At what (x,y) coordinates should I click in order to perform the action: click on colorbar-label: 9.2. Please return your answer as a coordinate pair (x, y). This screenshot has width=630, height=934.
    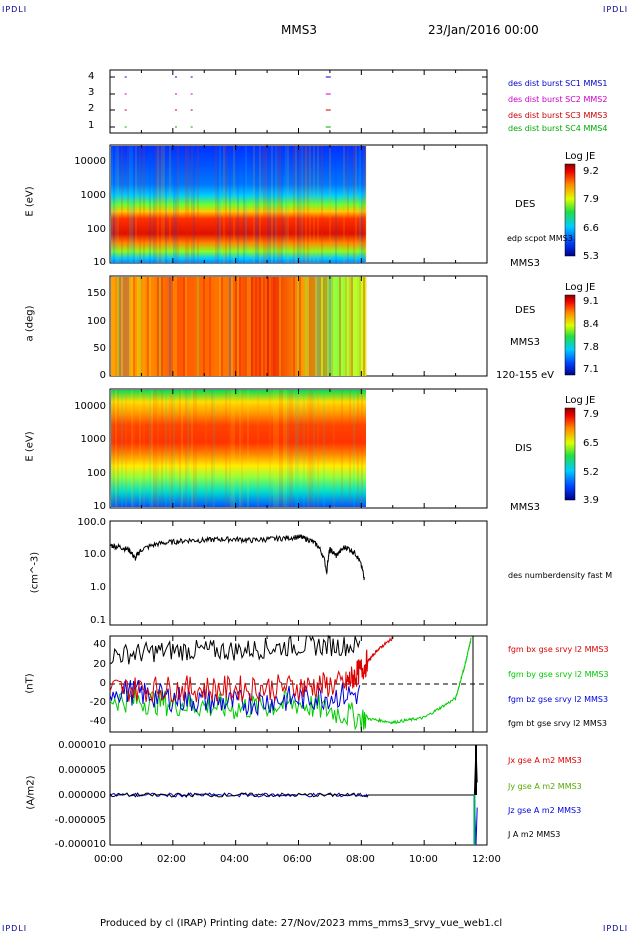
    Looking at the image, I should click on (591, 171).